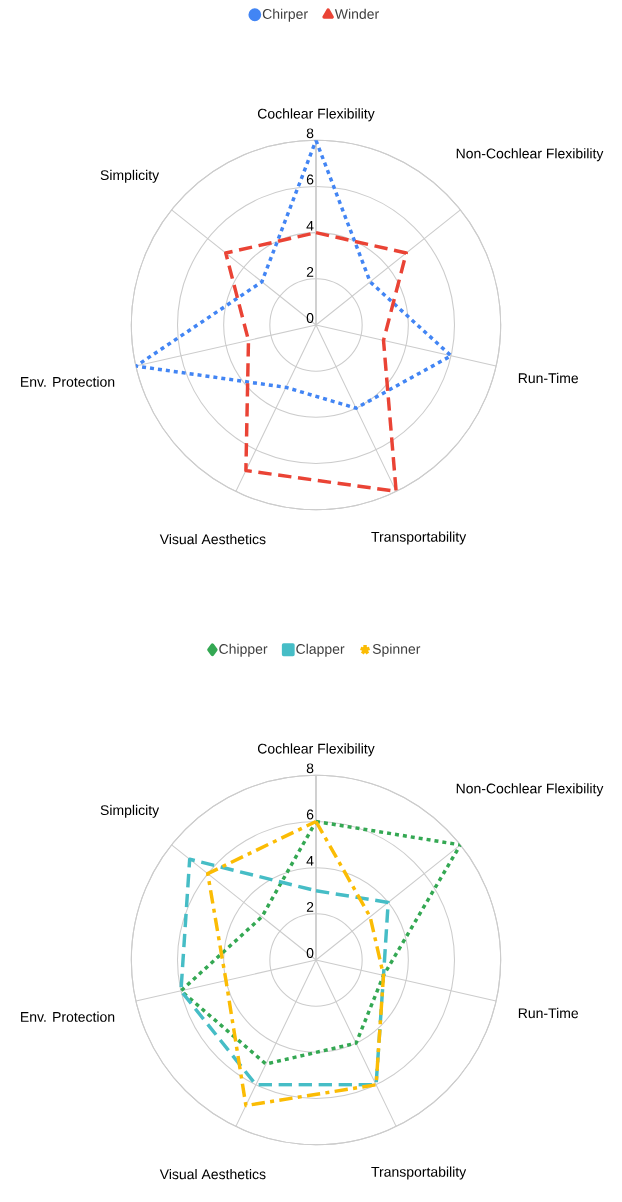 This screenshot has height=1202, width=622. What do you see at coordinates (243, 650) in the screenshot?
I see `legend-label: Chipper` at bounding box center [243, 650].